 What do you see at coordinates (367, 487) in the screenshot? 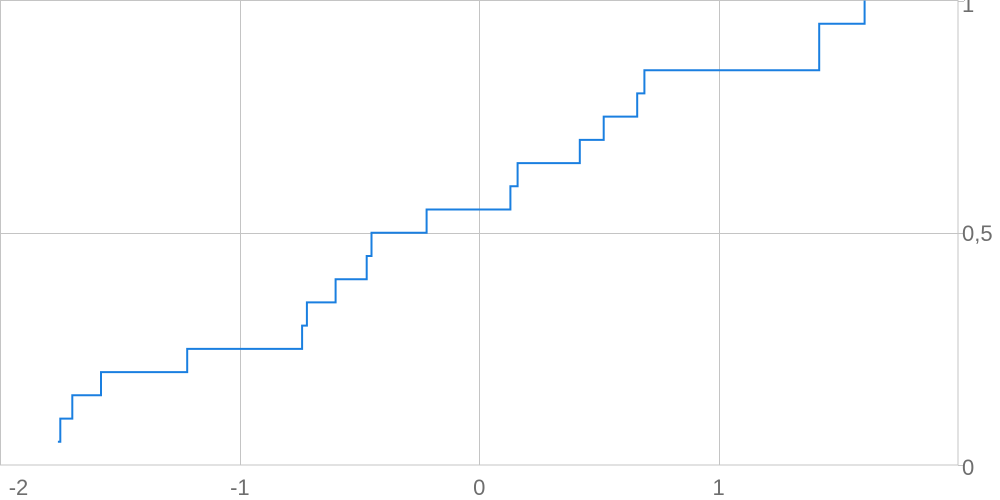
I see `x-axis-ticks: -2 -1 0 1` at bounding box center [367, 487].